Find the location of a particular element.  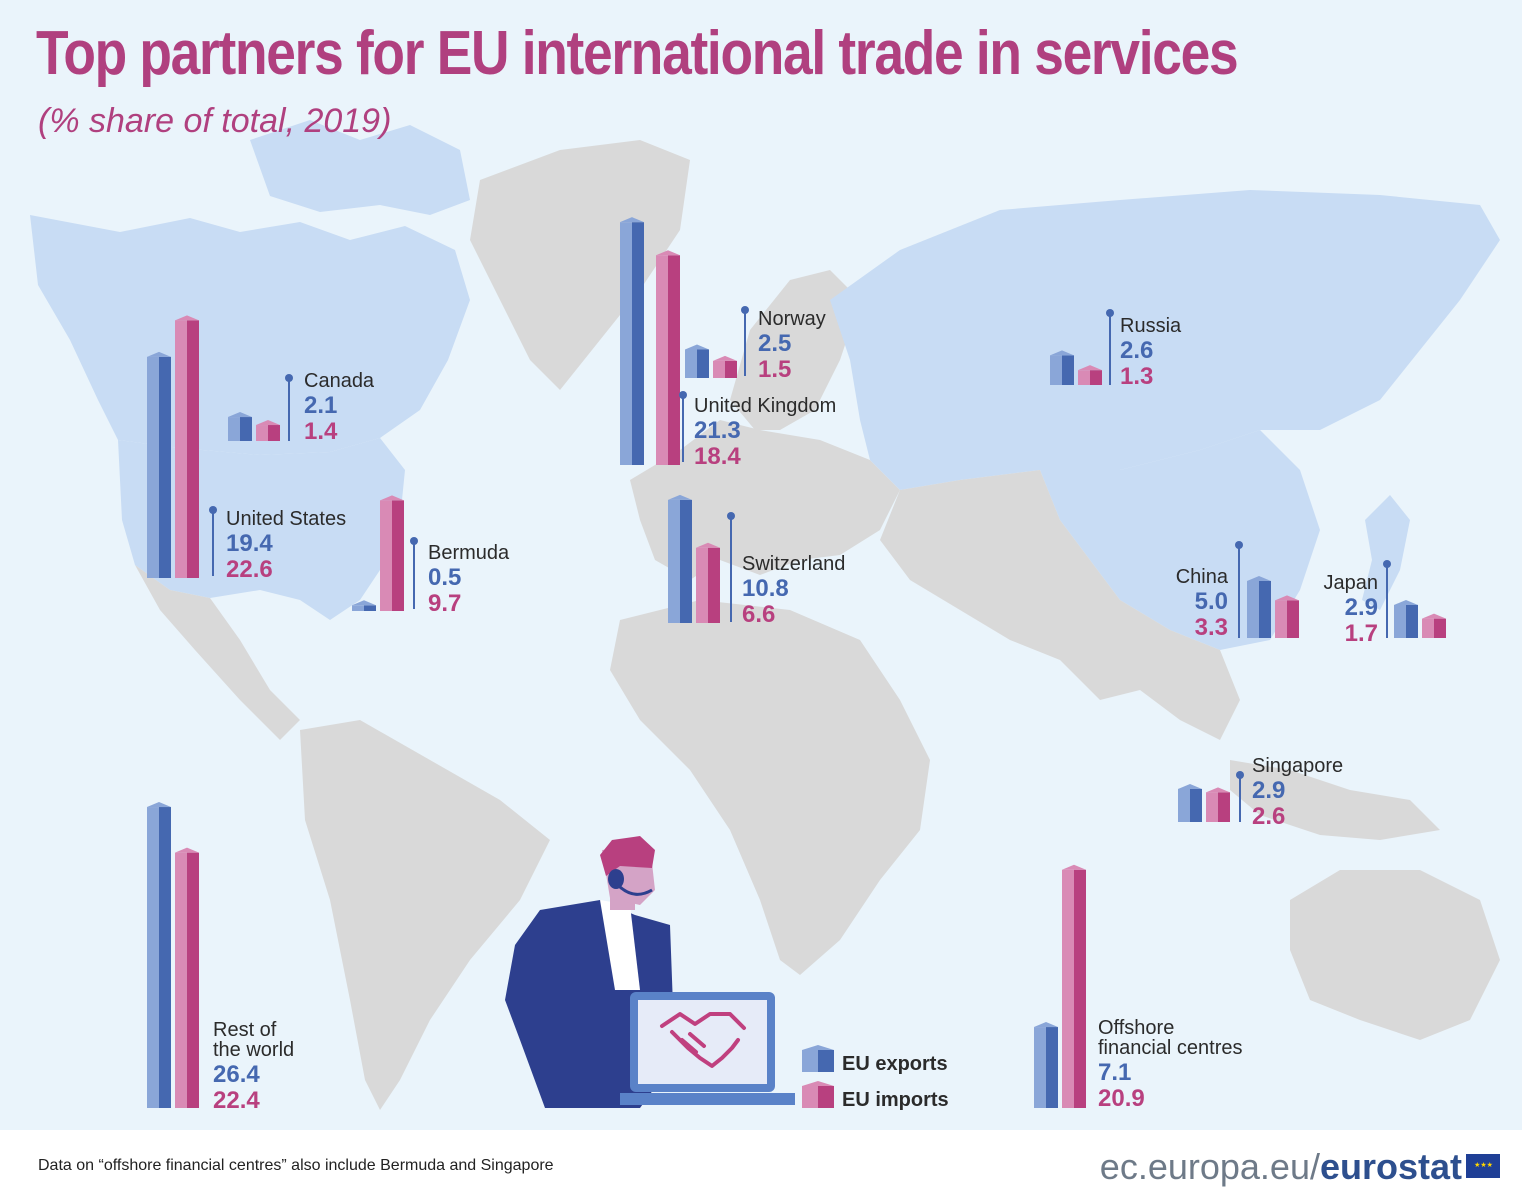

person-hair is located at coordinates (627, 856).